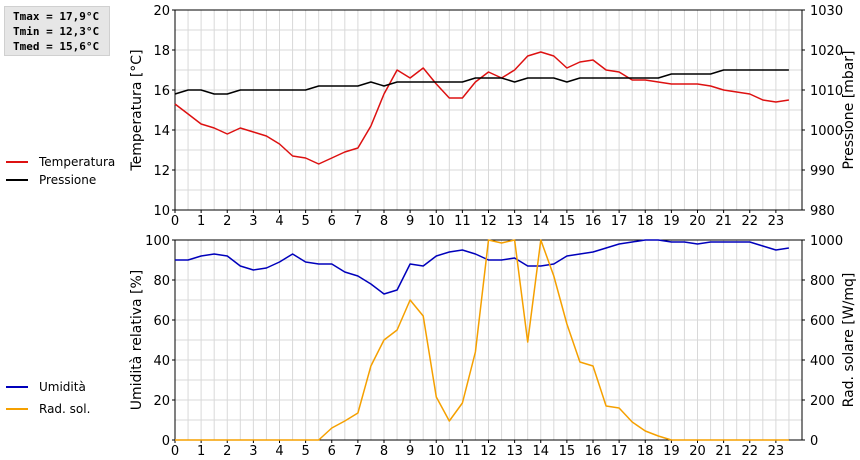  I want to click on stat-tmed: Tmed = 15,6°C, so click(56, 46).